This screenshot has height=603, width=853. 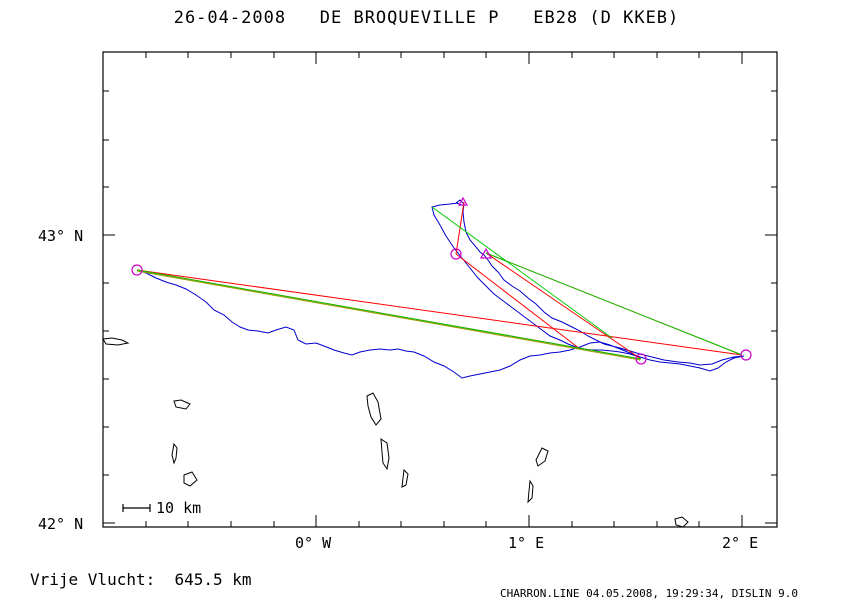 I want to click on lat-label-43: 43° N, so click(x=60, y=236).